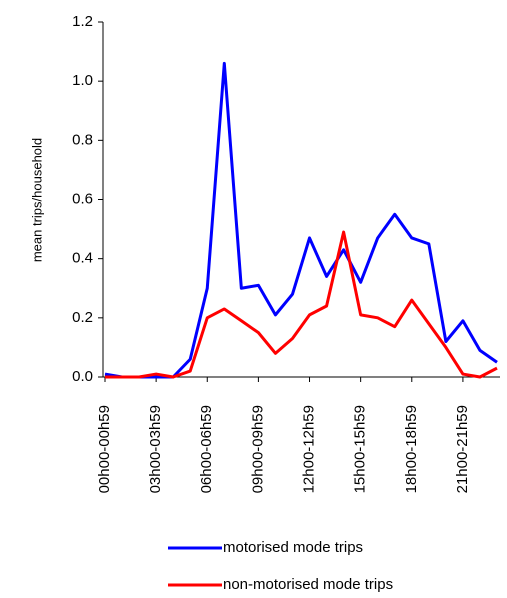 This screenshot has height=598, width=507. Describe the element at coordinates (82, 80) in the screenshot. I see `y-tick-label: 1.0` at that location.